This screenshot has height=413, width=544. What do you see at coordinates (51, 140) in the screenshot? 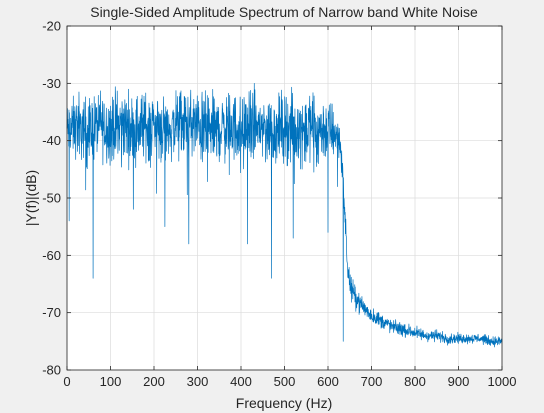
I see `y-tick-label: -40` at bounding box center [51, 140].